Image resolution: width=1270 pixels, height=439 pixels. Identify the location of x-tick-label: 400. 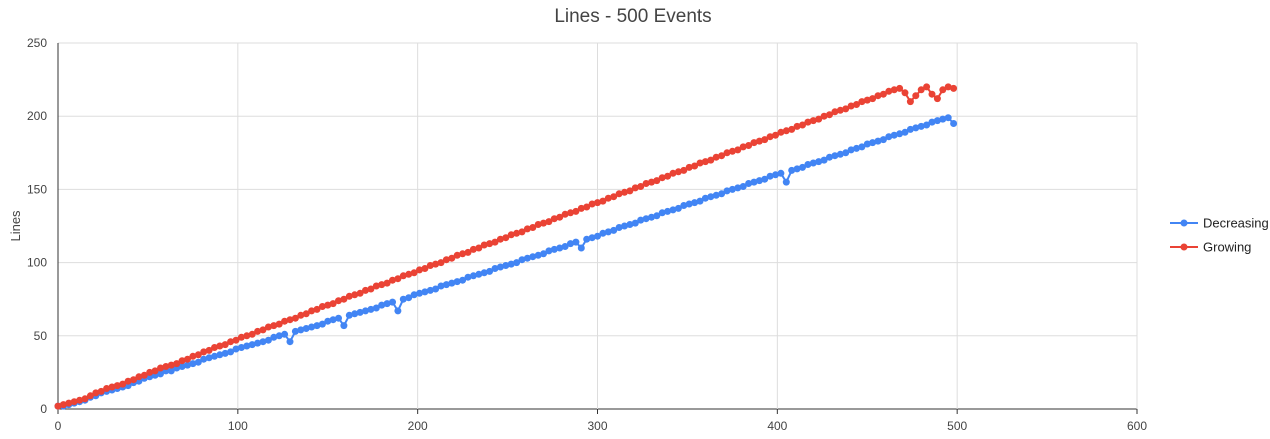
(777, 426).